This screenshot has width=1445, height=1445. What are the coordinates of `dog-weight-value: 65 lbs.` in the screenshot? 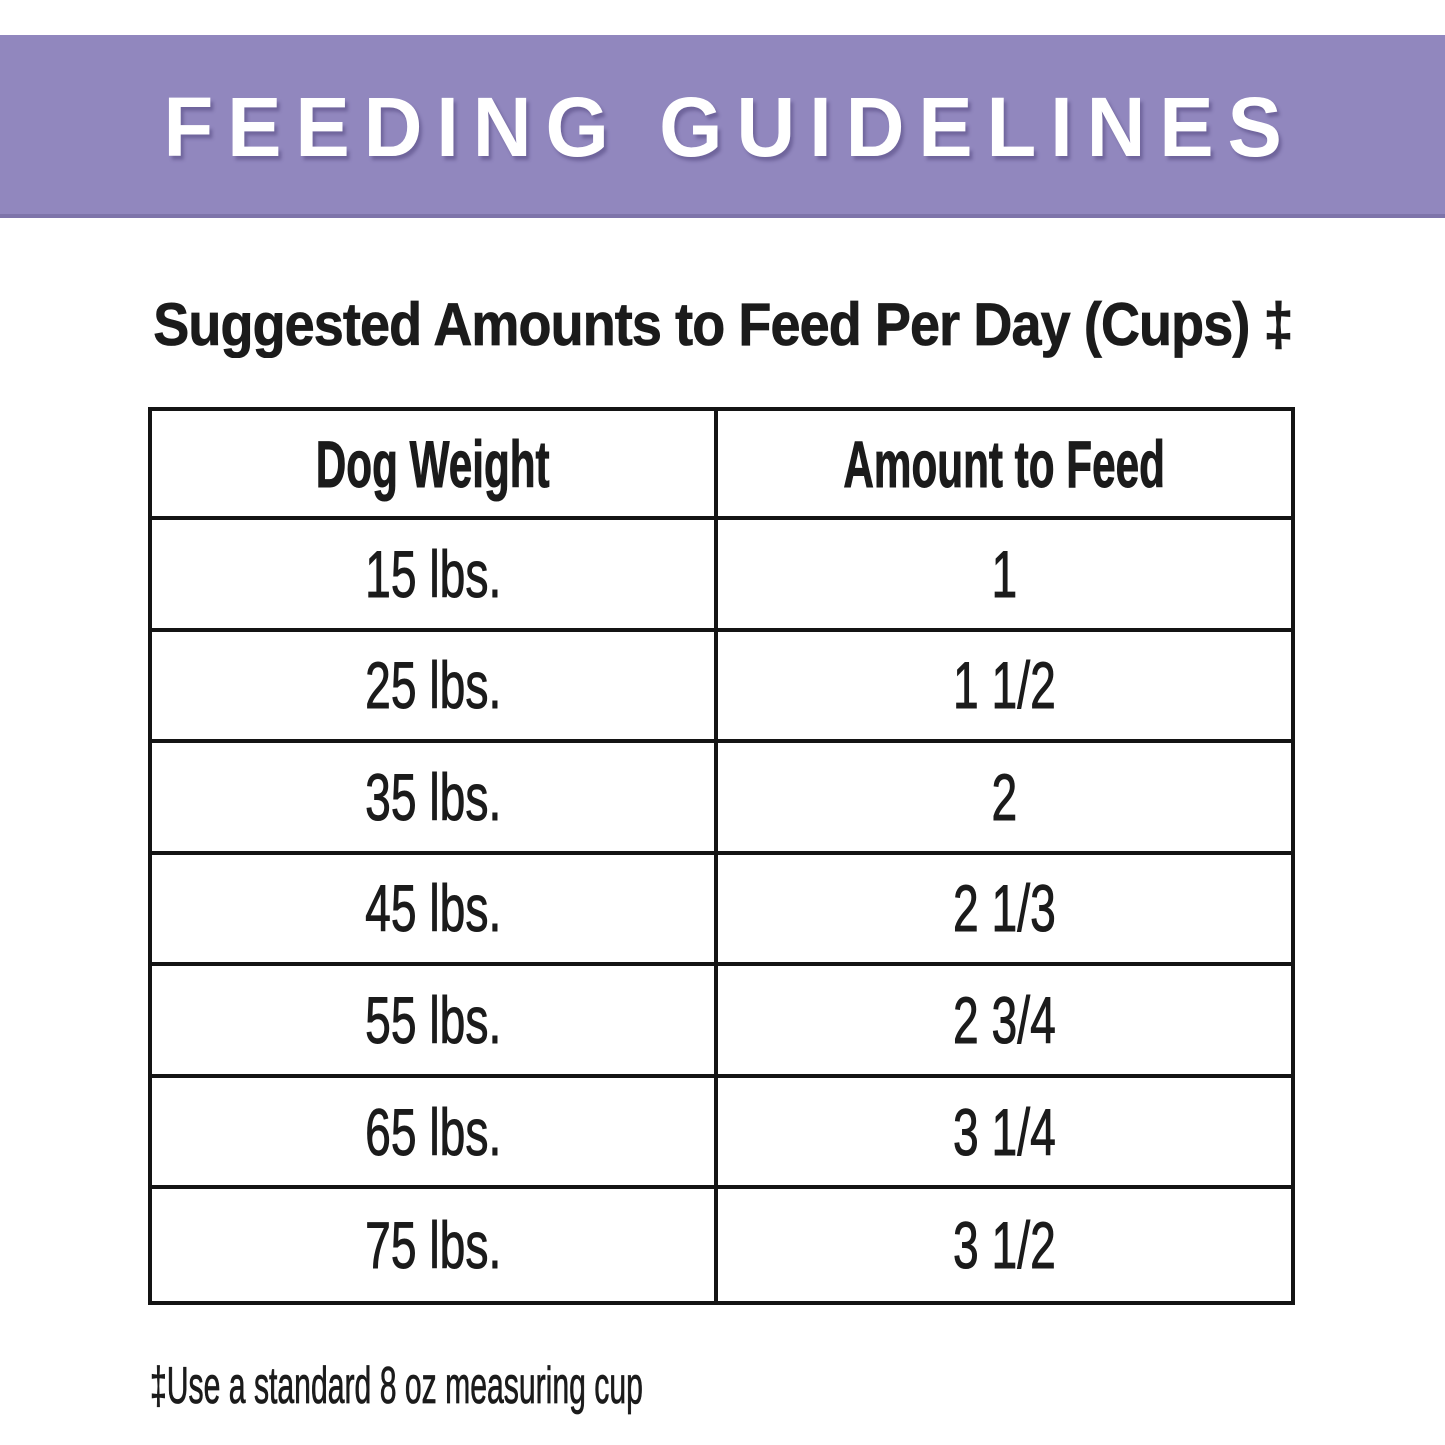 It's located at (433, 1131).